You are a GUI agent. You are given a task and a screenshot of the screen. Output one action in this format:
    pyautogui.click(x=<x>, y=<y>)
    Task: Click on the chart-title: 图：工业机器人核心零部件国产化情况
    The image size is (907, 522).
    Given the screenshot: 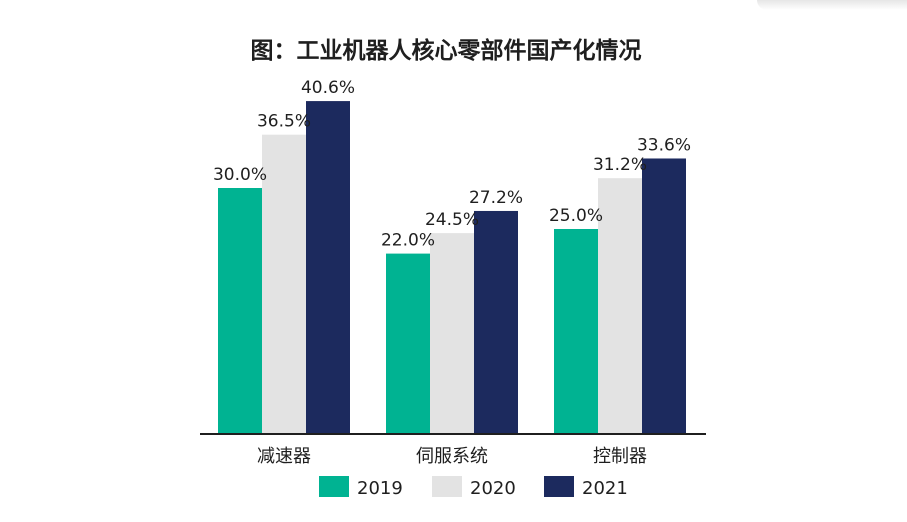 What is the action you would take?
    pyautogui.click(x=446, y=50)
    